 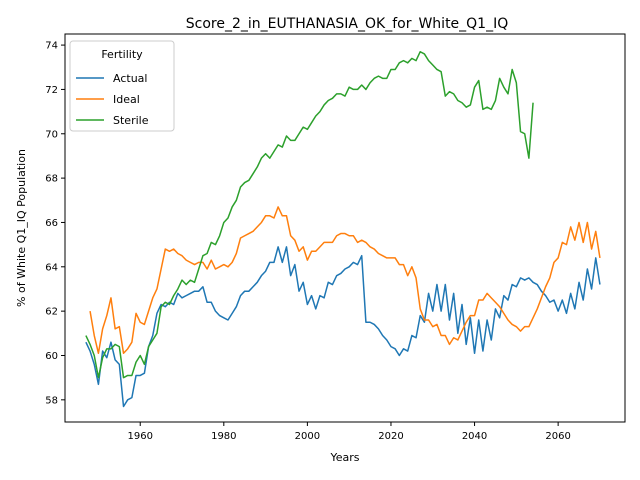 What do you see at coordinates (390, 436) in the screenshot?
I see `x-tick-label: 2020` at bounding box center [390, 436].